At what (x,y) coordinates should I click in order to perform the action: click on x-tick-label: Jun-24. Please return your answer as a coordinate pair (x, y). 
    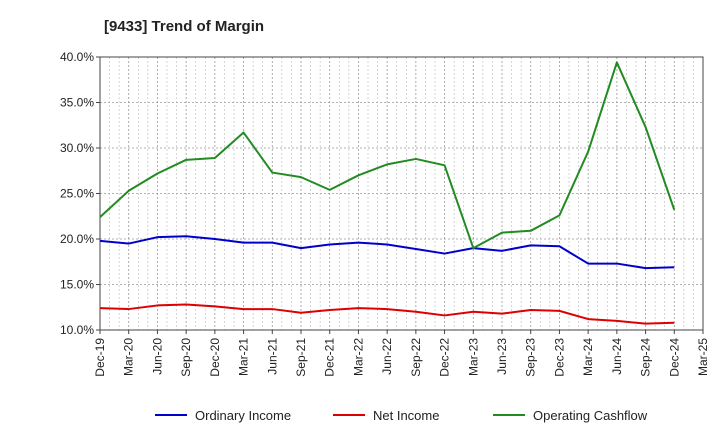
    Looking at the image, I should click on (617, 356).